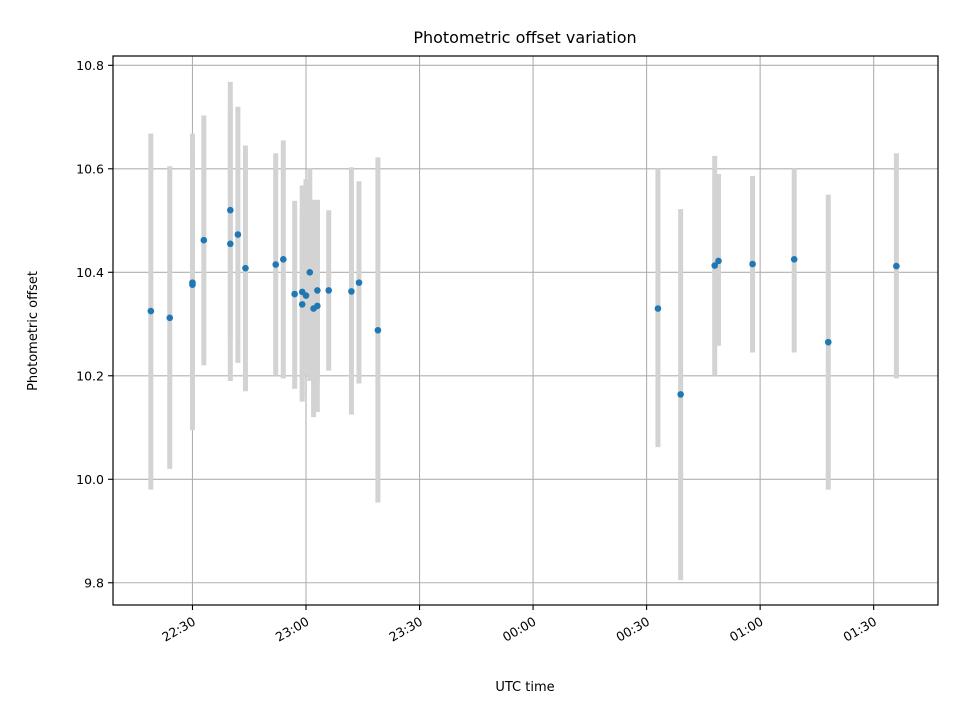 Image resolution: width=960 pixels, height=720 pixels. Describe the element at coordinates (90, 272) in the screenshot. I see `y-tick-label: 10.4` at that location.